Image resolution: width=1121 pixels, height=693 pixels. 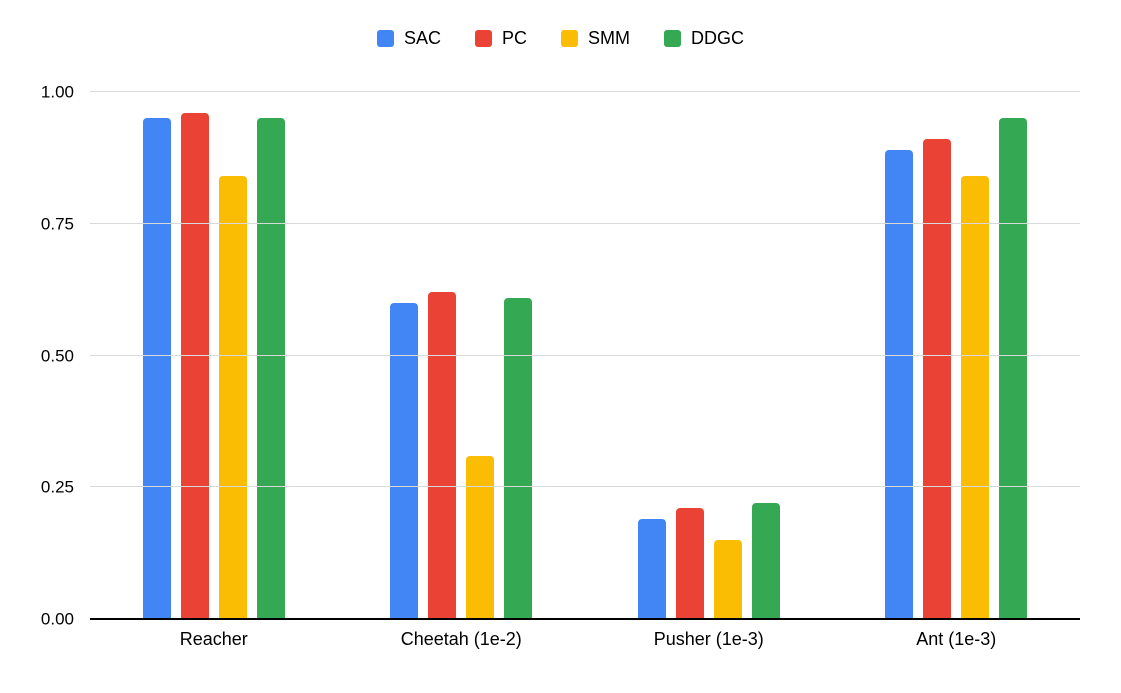 What do you see at coordinates (57, 224) in the screenshot?
I see `y-tick-label: 0.75` at bounding box center [57, 224].